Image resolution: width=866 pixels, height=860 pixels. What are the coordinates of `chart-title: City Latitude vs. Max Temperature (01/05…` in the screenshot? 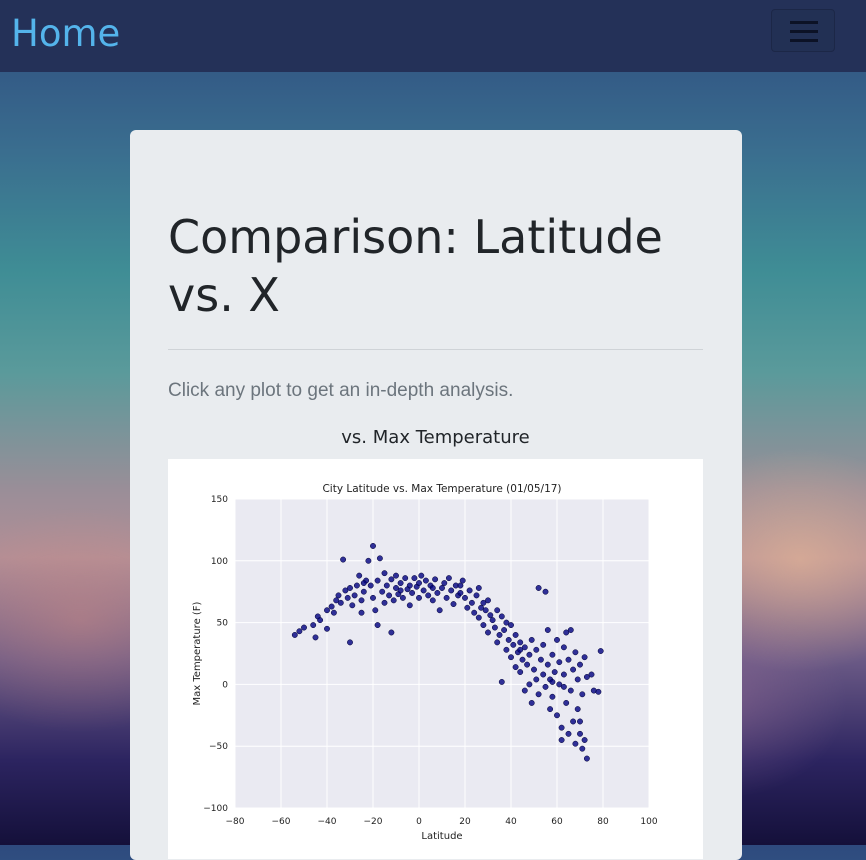 It's located at (441, 489).